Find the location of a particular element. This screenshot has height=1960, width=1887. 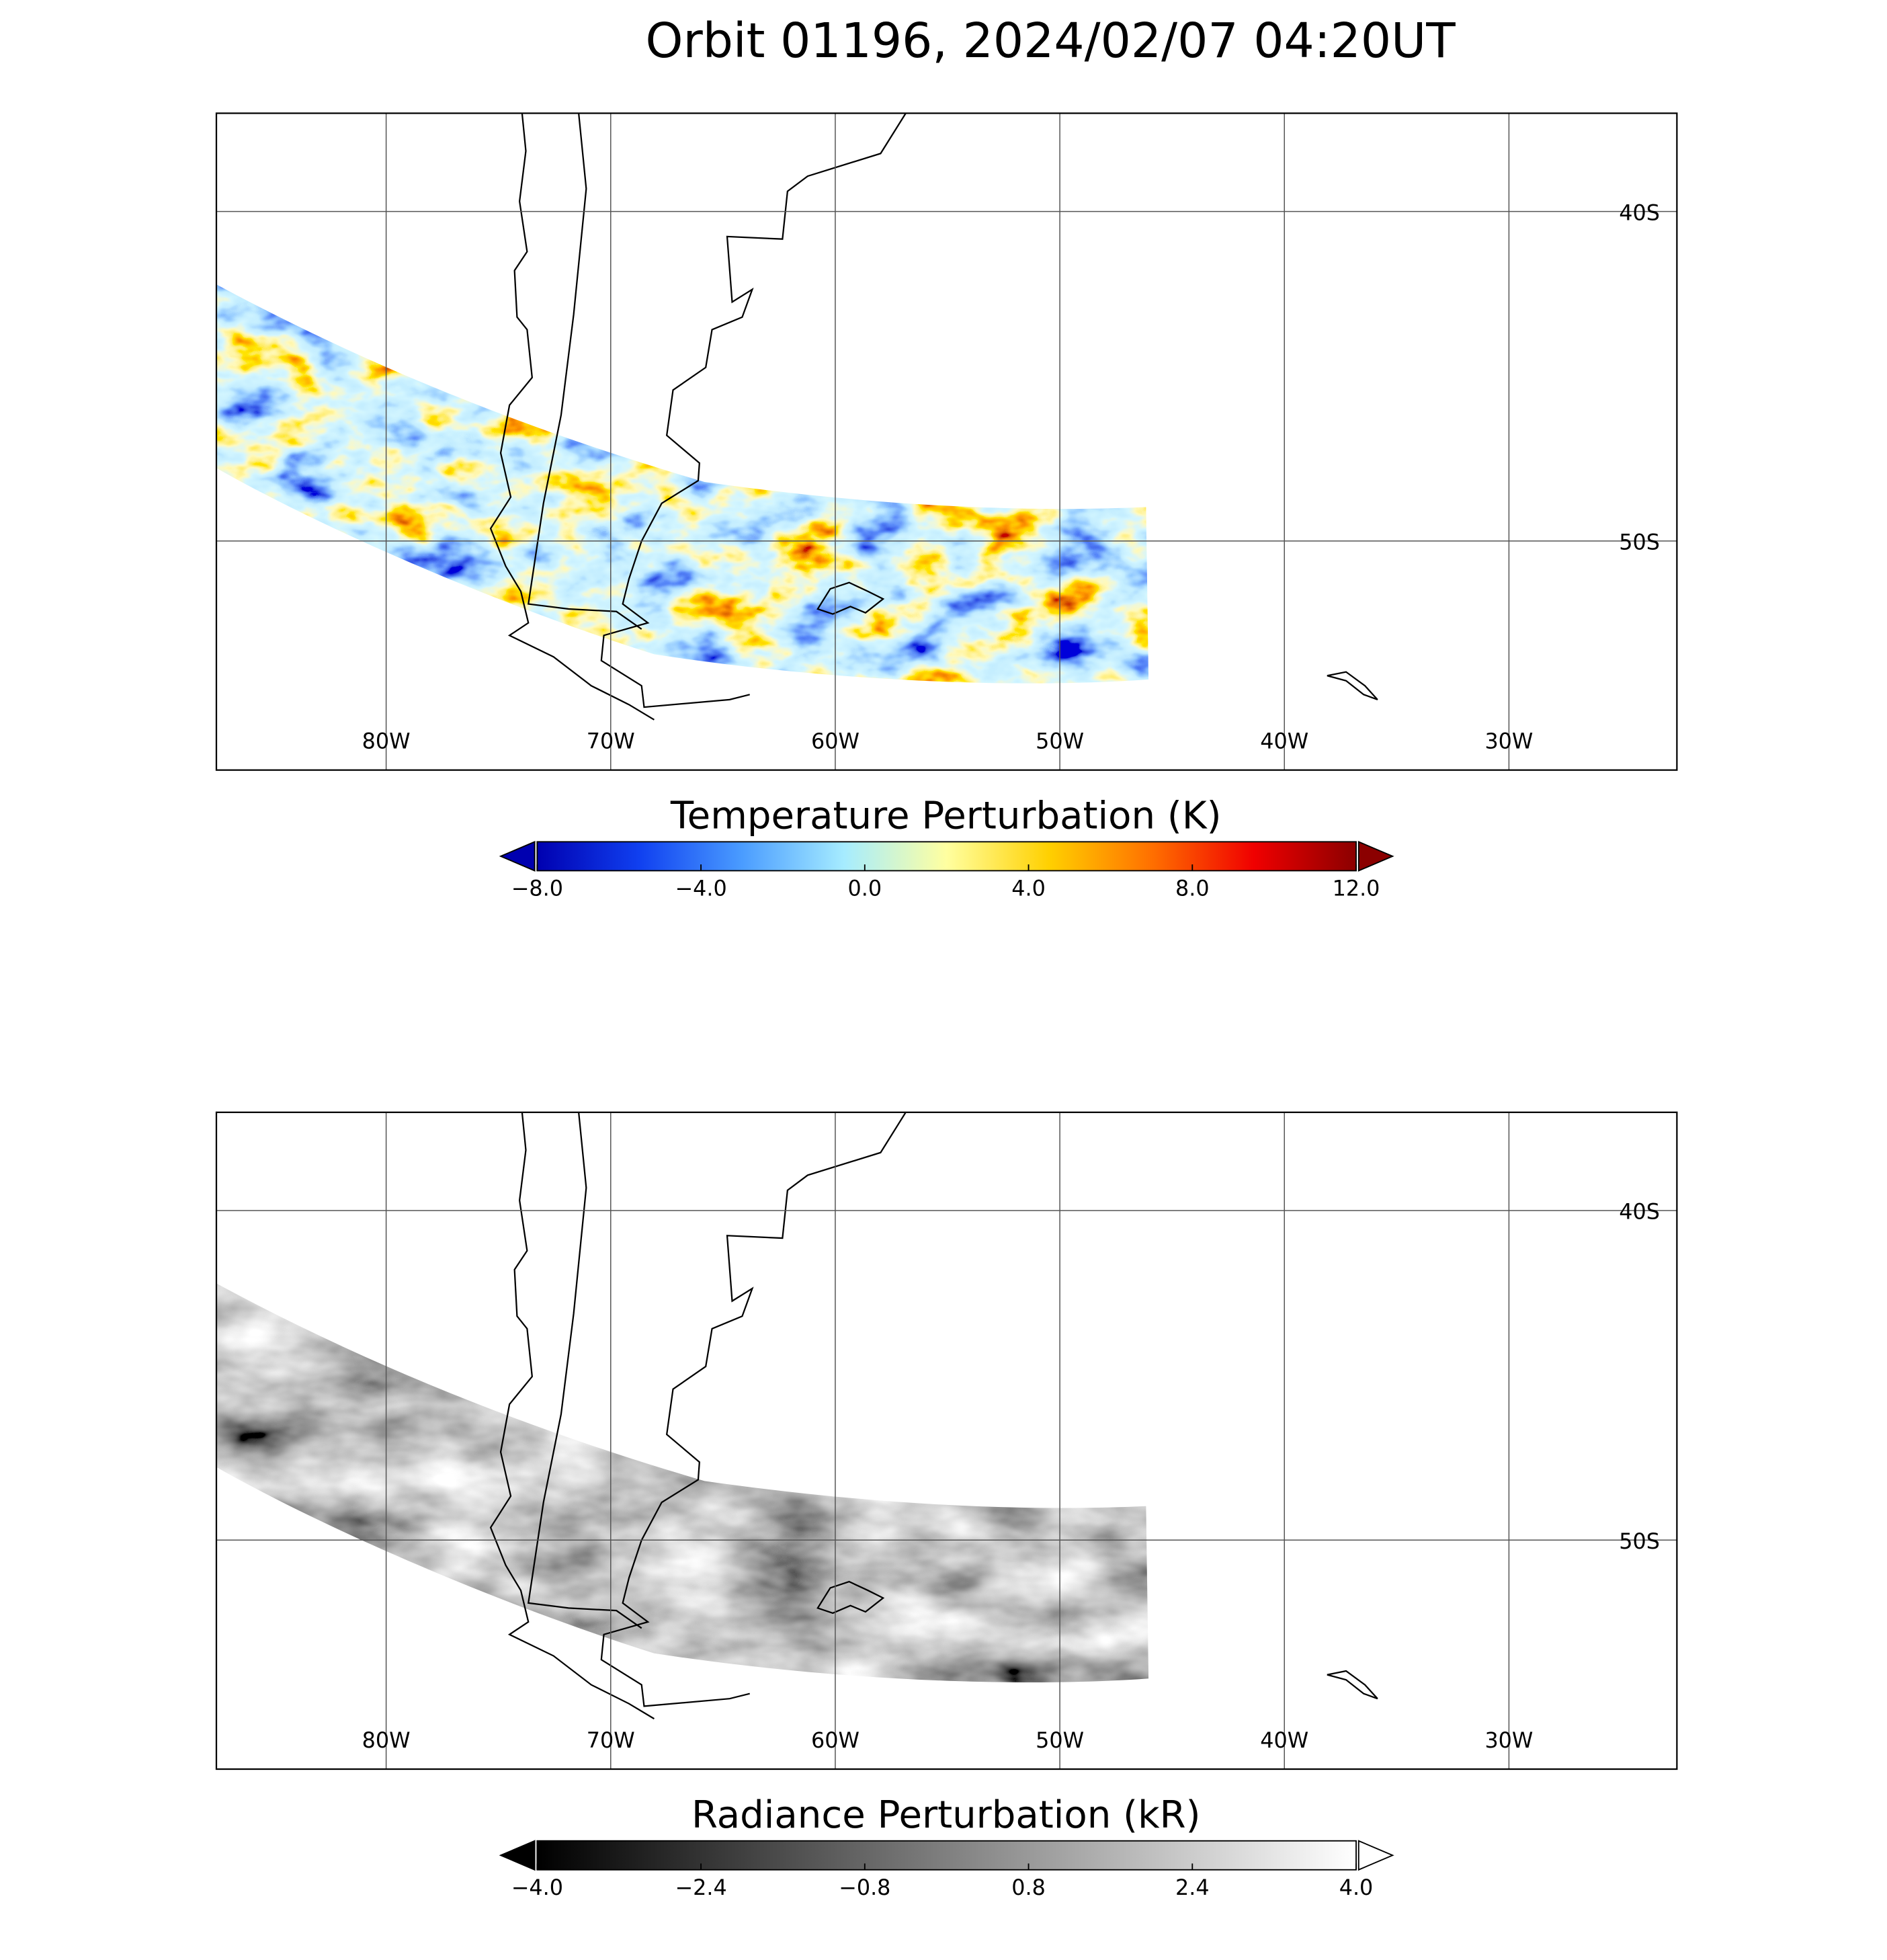

colorbar-tick-label: −8.0 is located at coordinates (537, 888).